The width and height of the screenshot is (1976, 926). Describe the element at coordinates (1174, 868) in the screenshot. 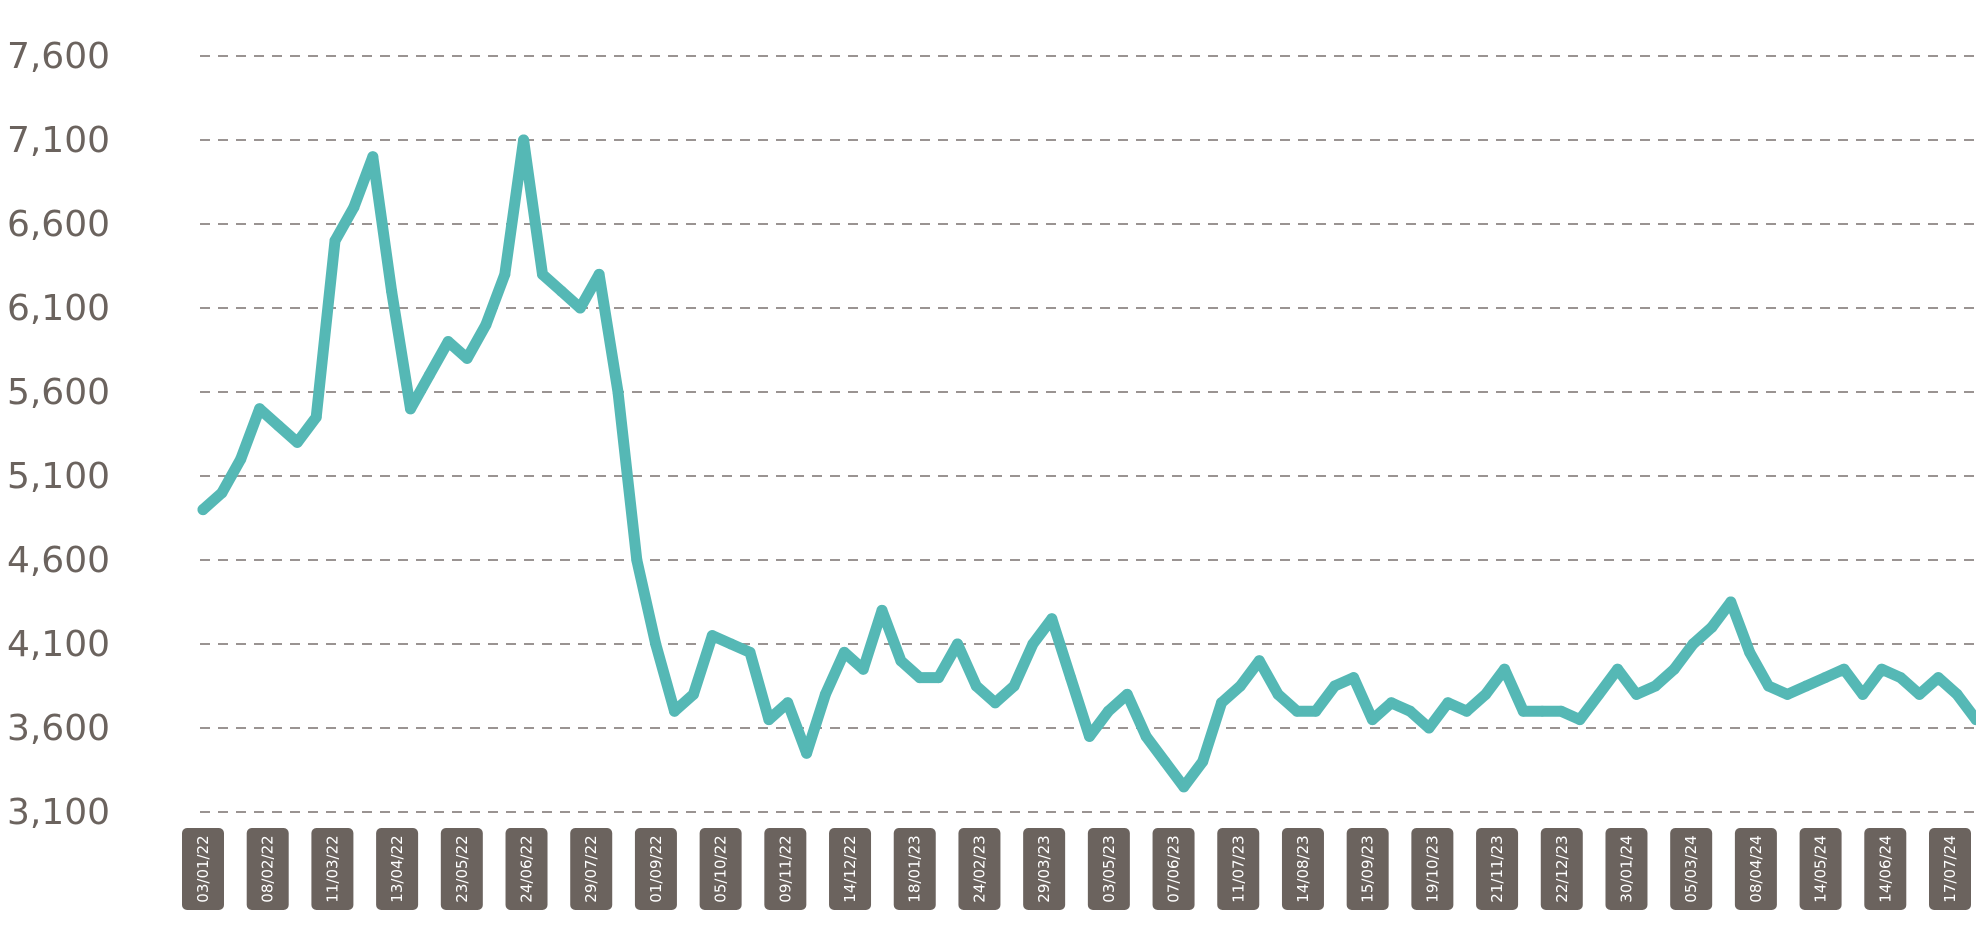

I see `x-tick-label: 07/06/23` at that location.